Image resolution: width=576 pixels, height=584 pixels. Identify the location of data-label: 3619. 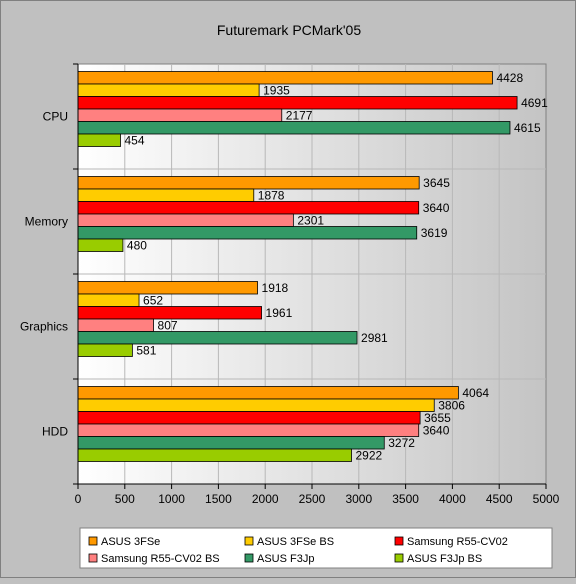
(434, 233).